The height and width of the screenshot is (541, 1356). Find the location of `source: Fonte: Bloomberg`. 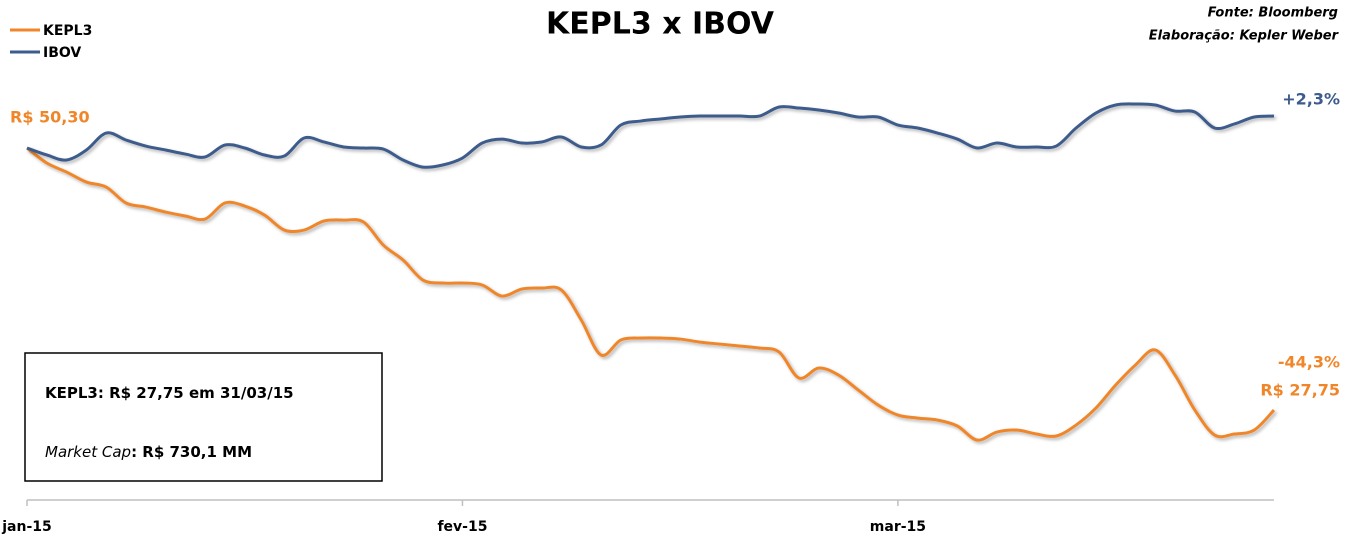

source: Fonte: Bloomberg is located at coordinates (1273, 13).